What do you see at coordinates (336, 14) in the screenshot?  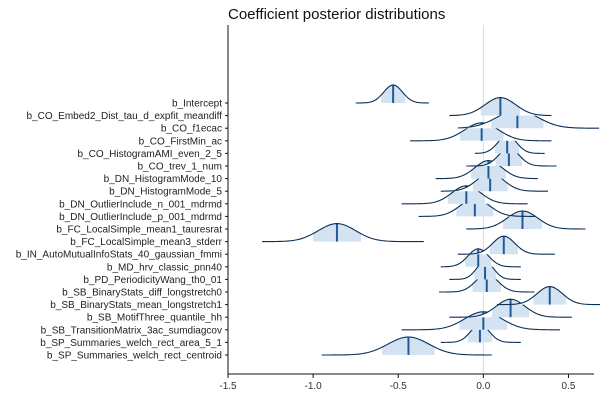 I see `chart-title: Coefficient posterior distributions` at bounding box center [336, 14].